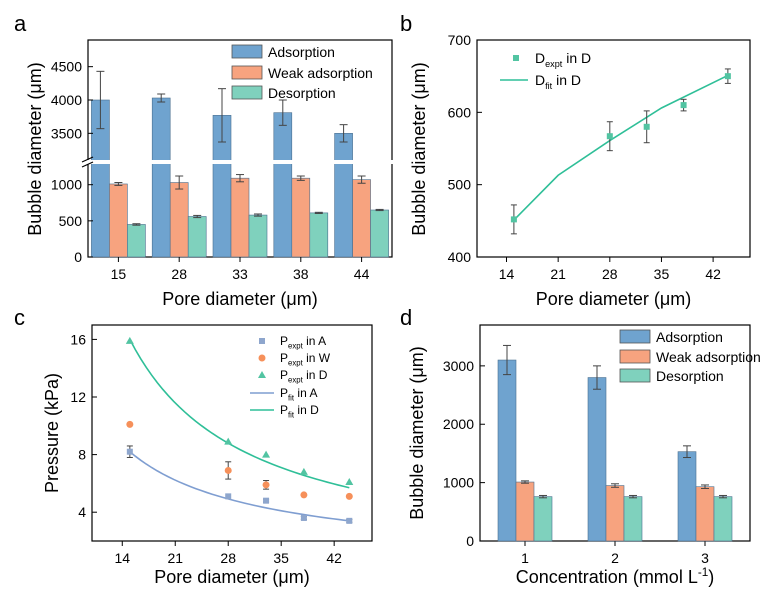 The image size is (765, 592). Describe the element at coordinates (78, 339) in the screenshot. I see `ytick-label-c: 16` at that location.